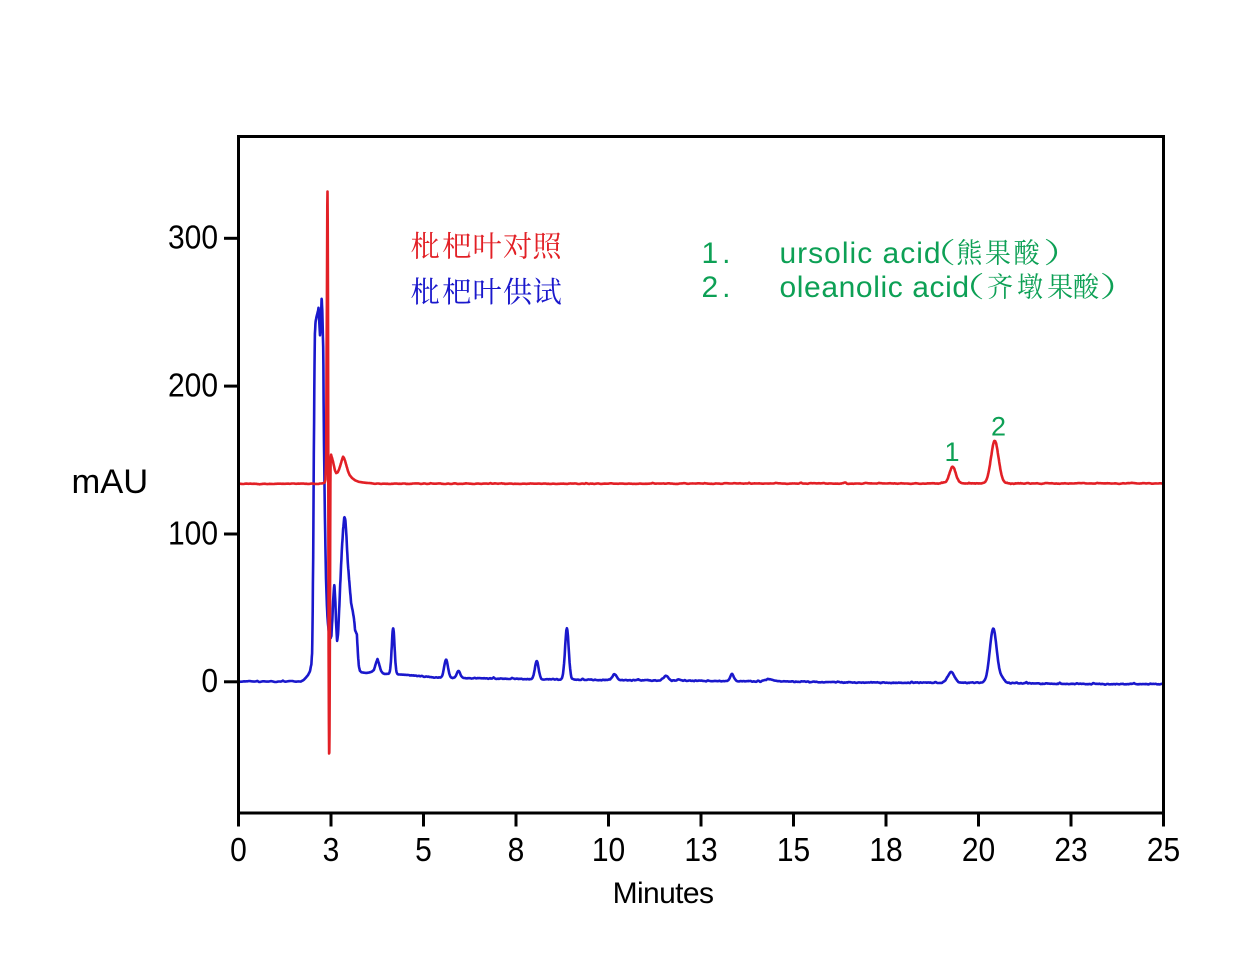 This screenshot has height=980, width=1251. Describe the element at coordinates (875, 287) in the screenshot. I see `svg-text: oleanolic acid` at that location.